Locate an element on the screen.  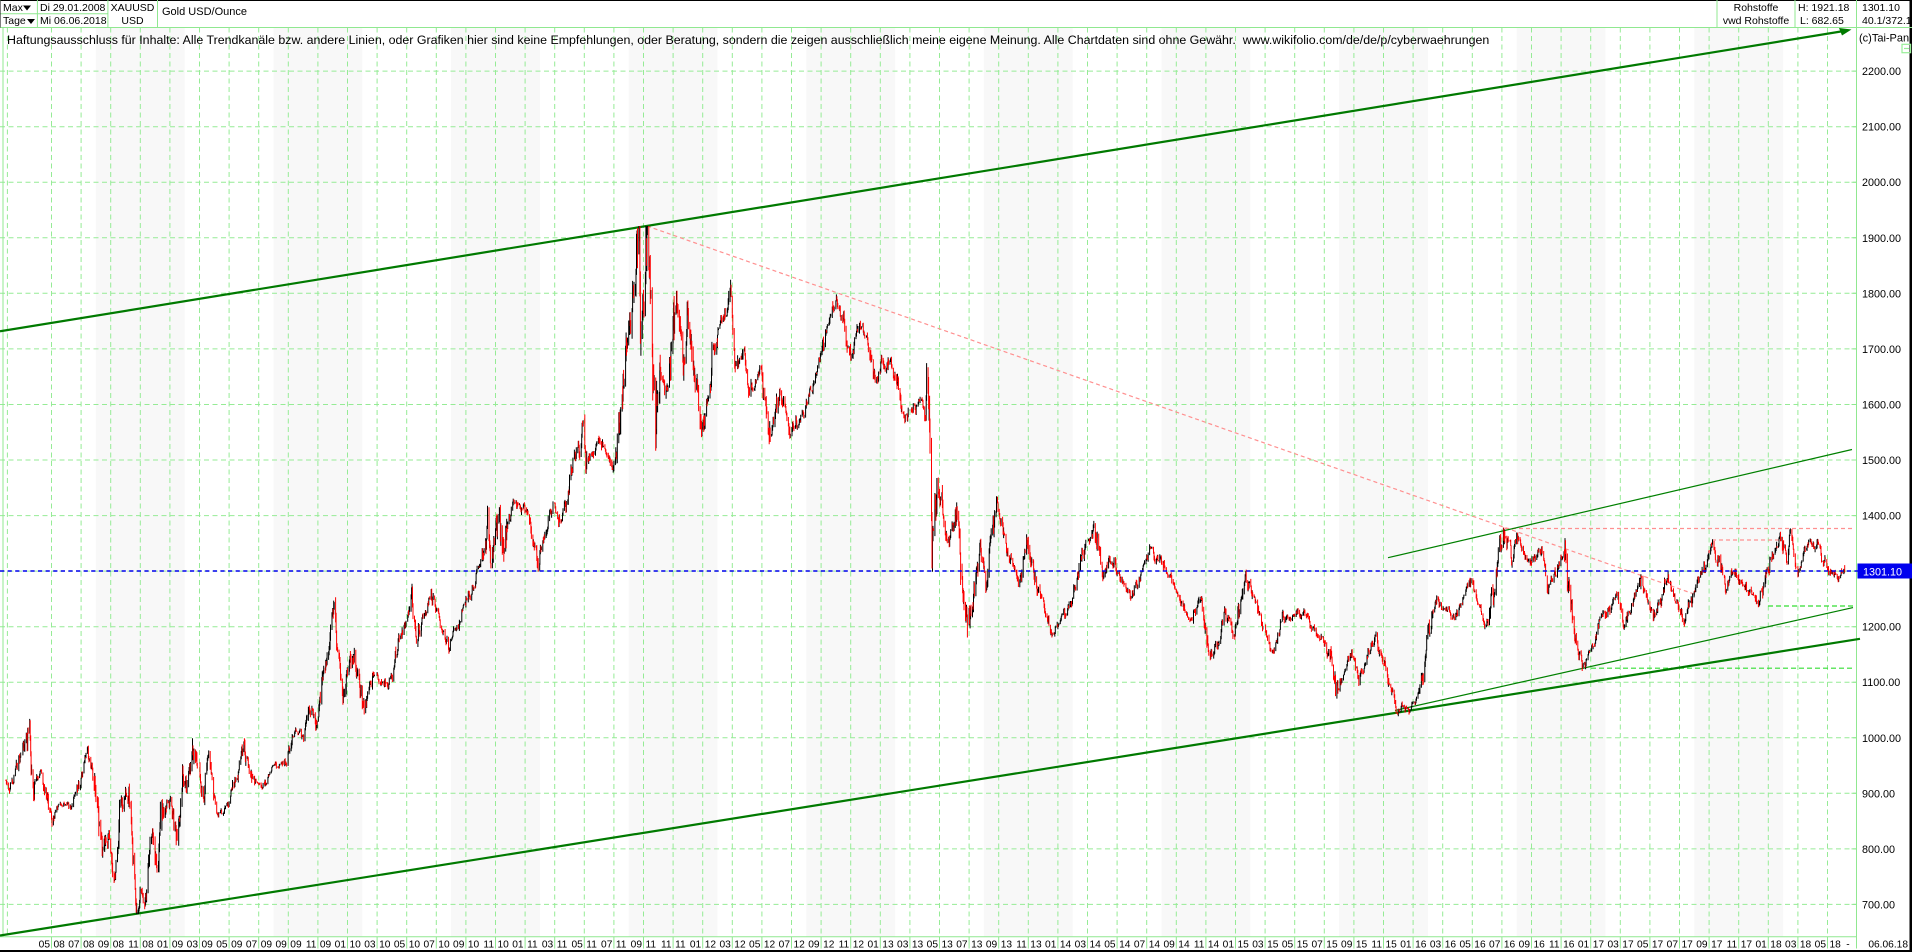
svg-text: (c)Tai-Pan is located at coordinates (1884, 39).